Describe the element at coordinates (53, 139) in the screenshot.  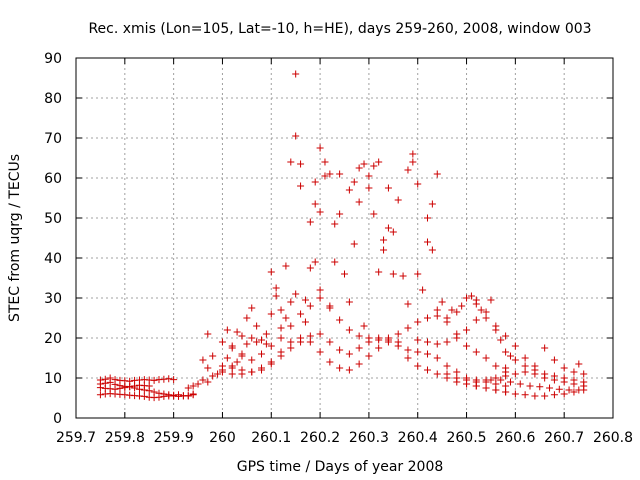
I see `y-tick-label: 70` at that location.